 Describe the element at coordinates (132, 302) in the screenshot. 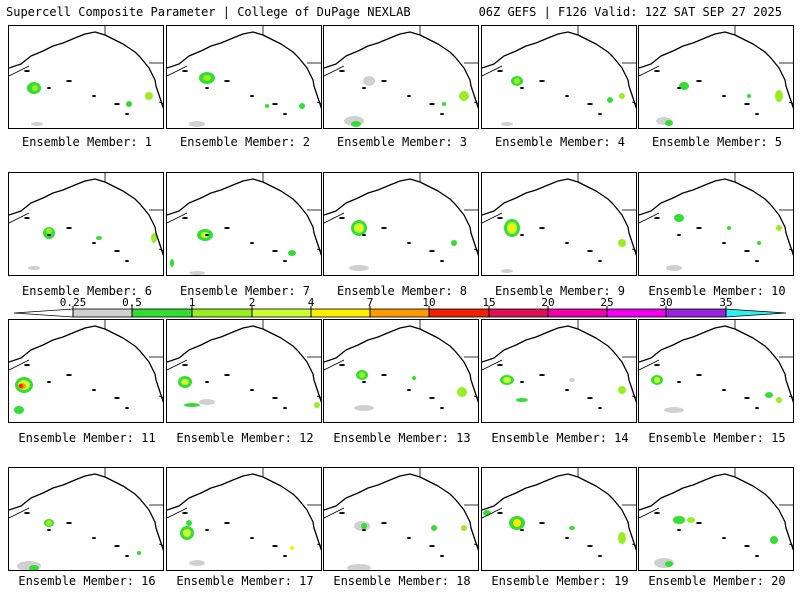

I see `colorbar-tick-label: 0.5` at that location.